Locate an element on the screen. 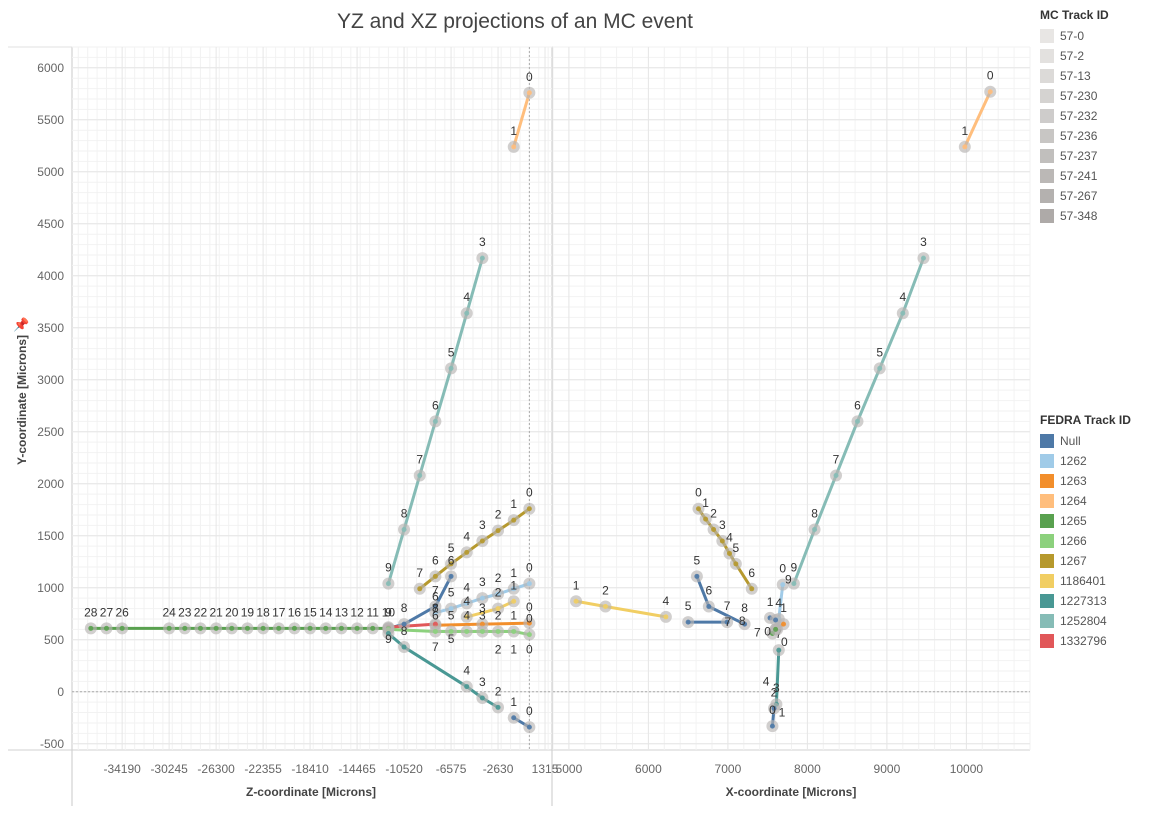 The width and height of the screenshot is (1158, 818). legend-fedra-item: 1262 is located at coordinates (1085, 461).